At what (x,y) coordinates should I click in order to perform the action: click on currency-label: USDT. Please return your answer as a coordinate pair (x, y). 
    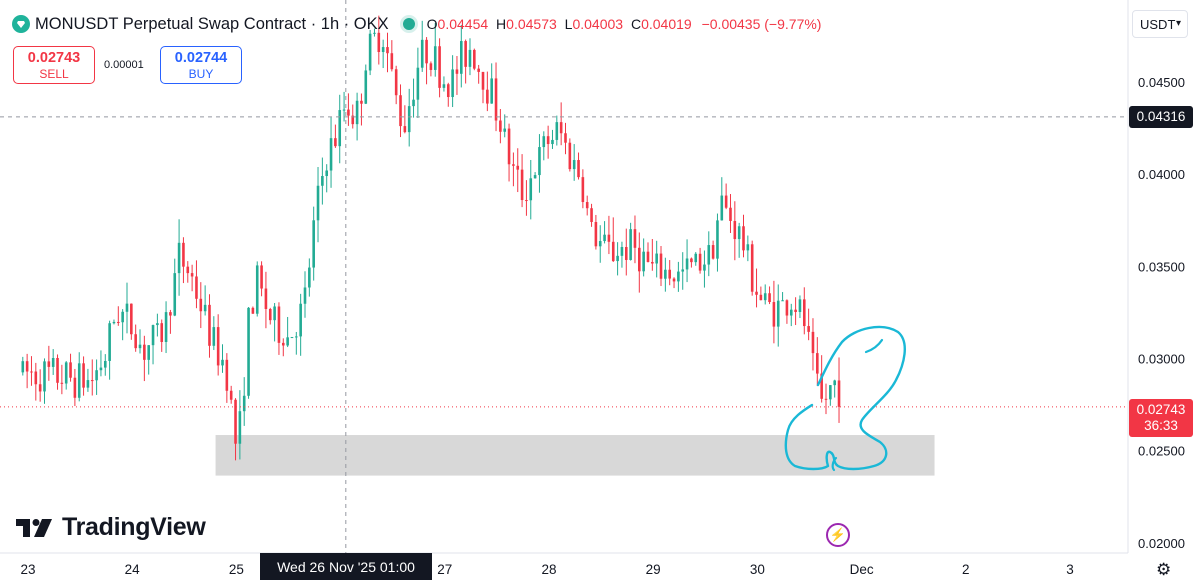
    Looking at the image, I should click on (1158, 24).